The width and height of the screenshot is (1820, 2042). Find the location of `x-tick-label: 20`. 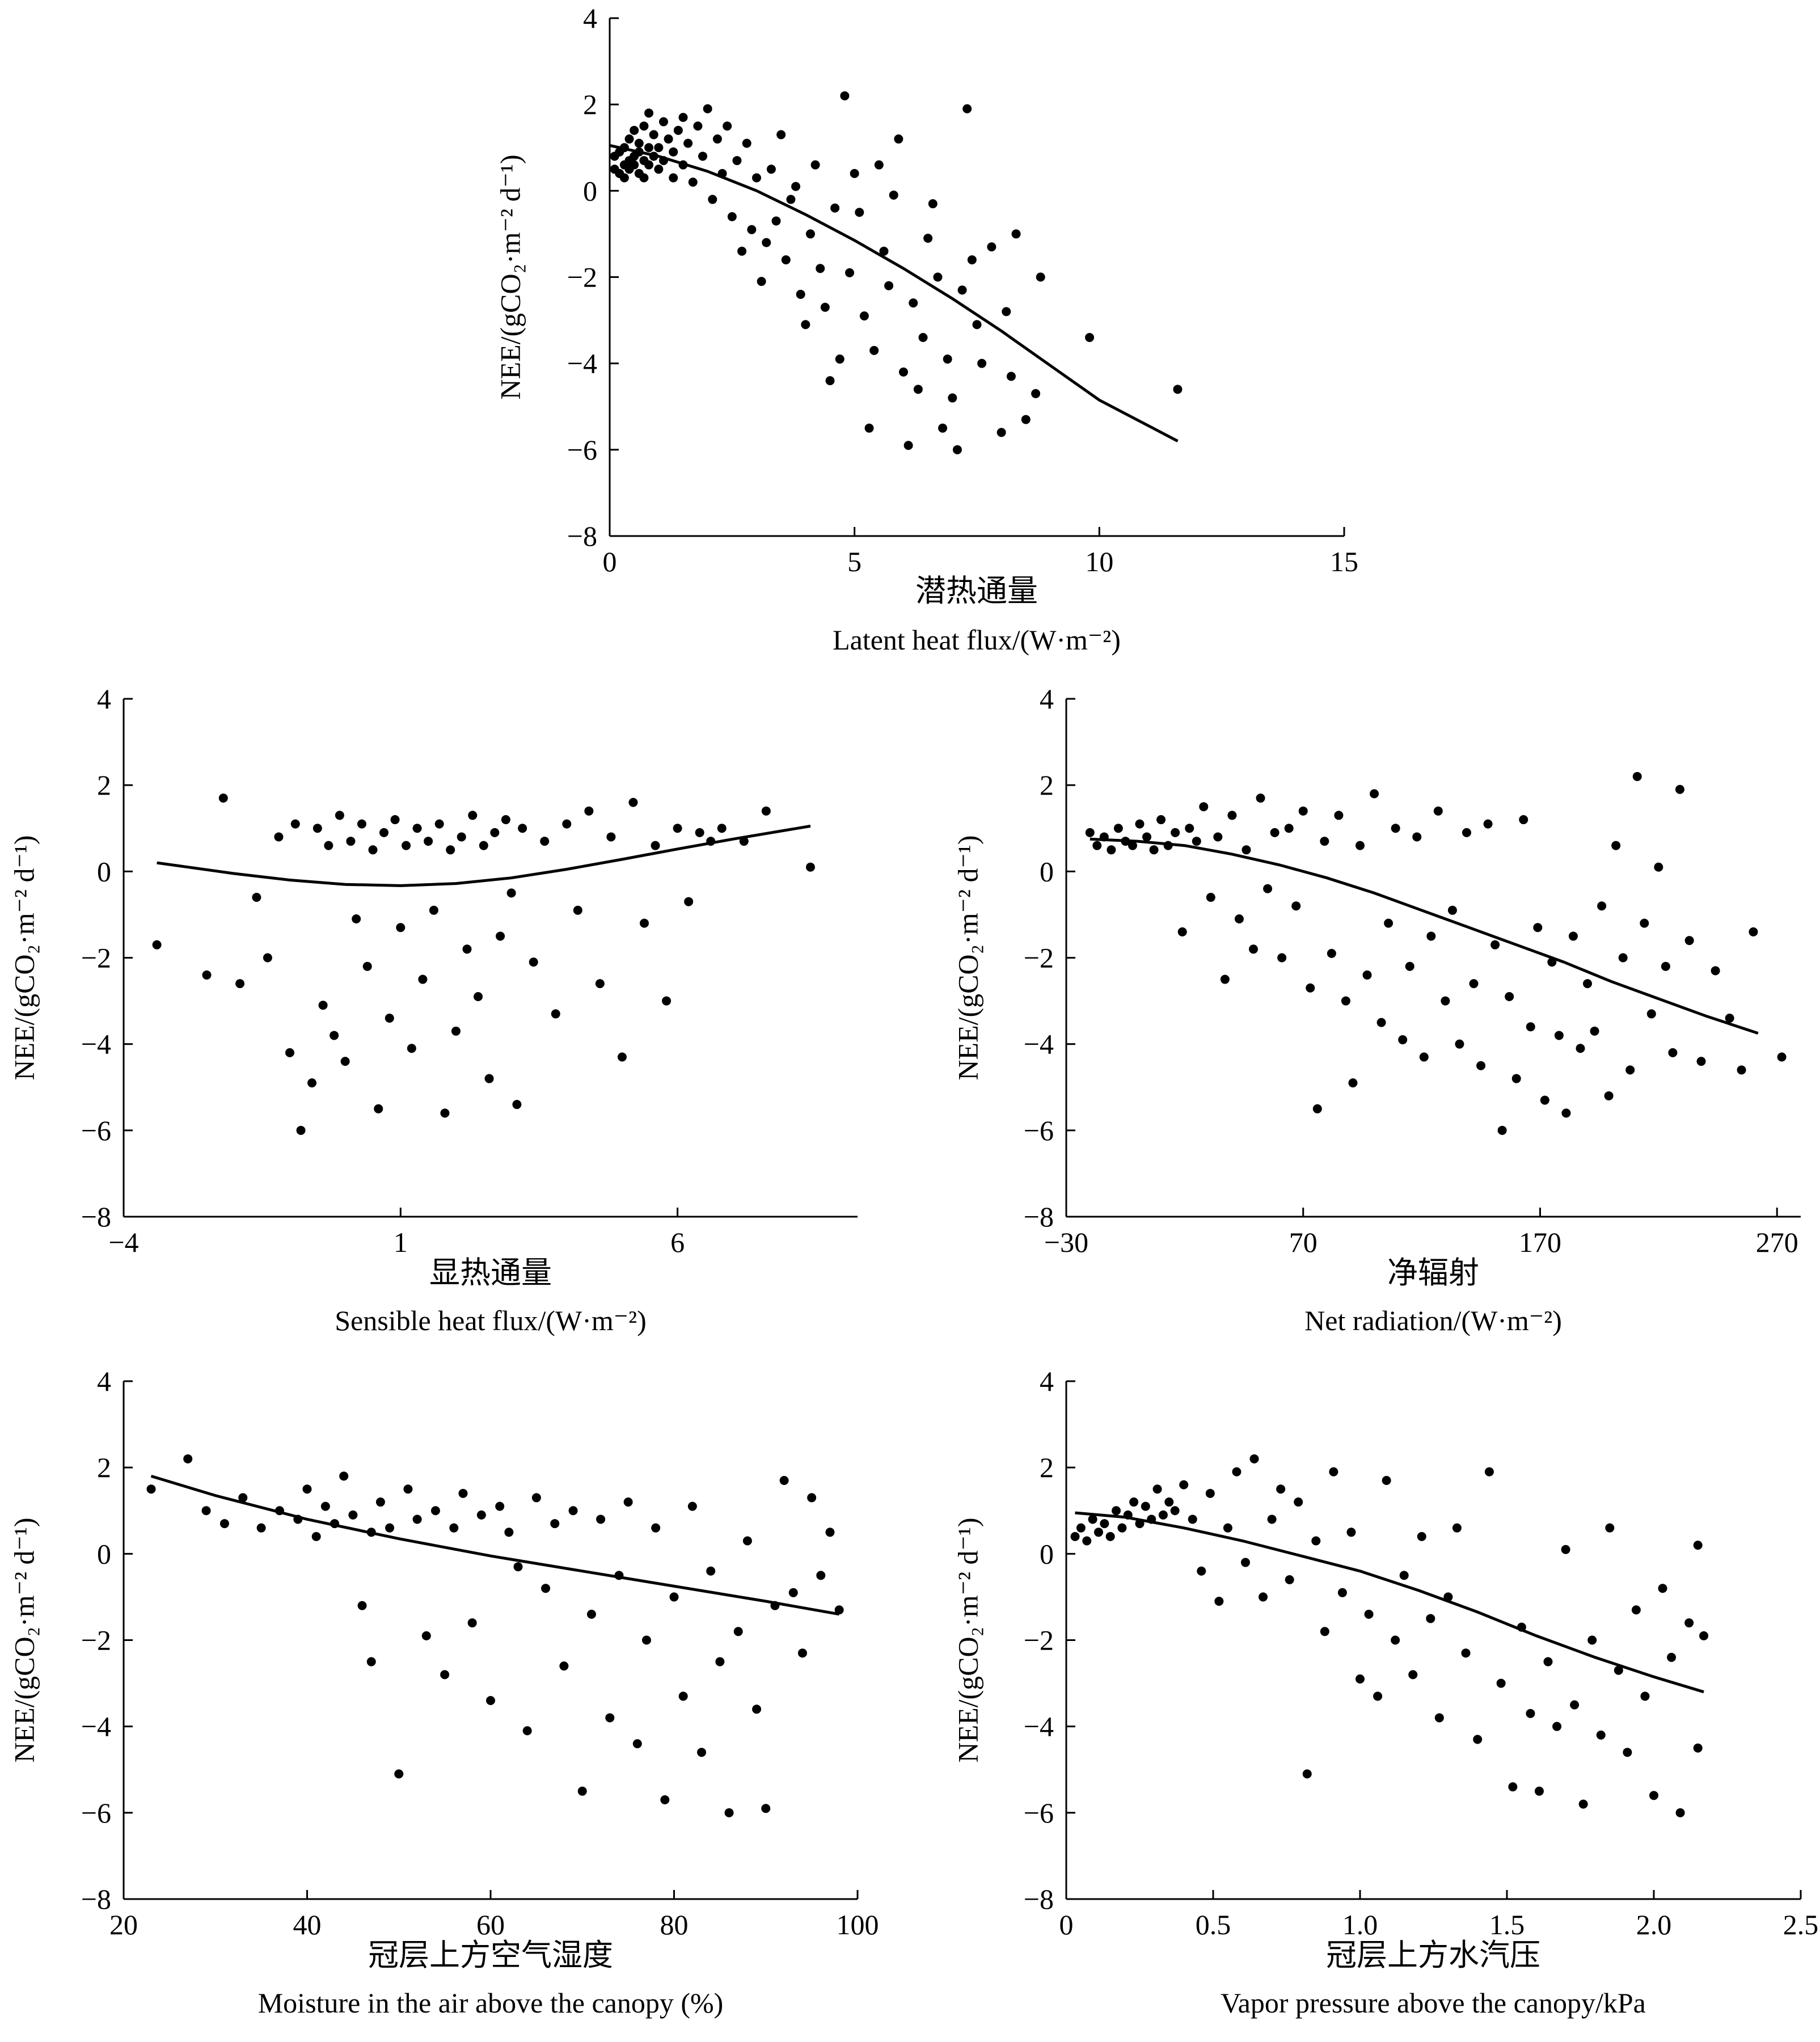

x-tick-label: 20 is located at coordinates (123, 1924).